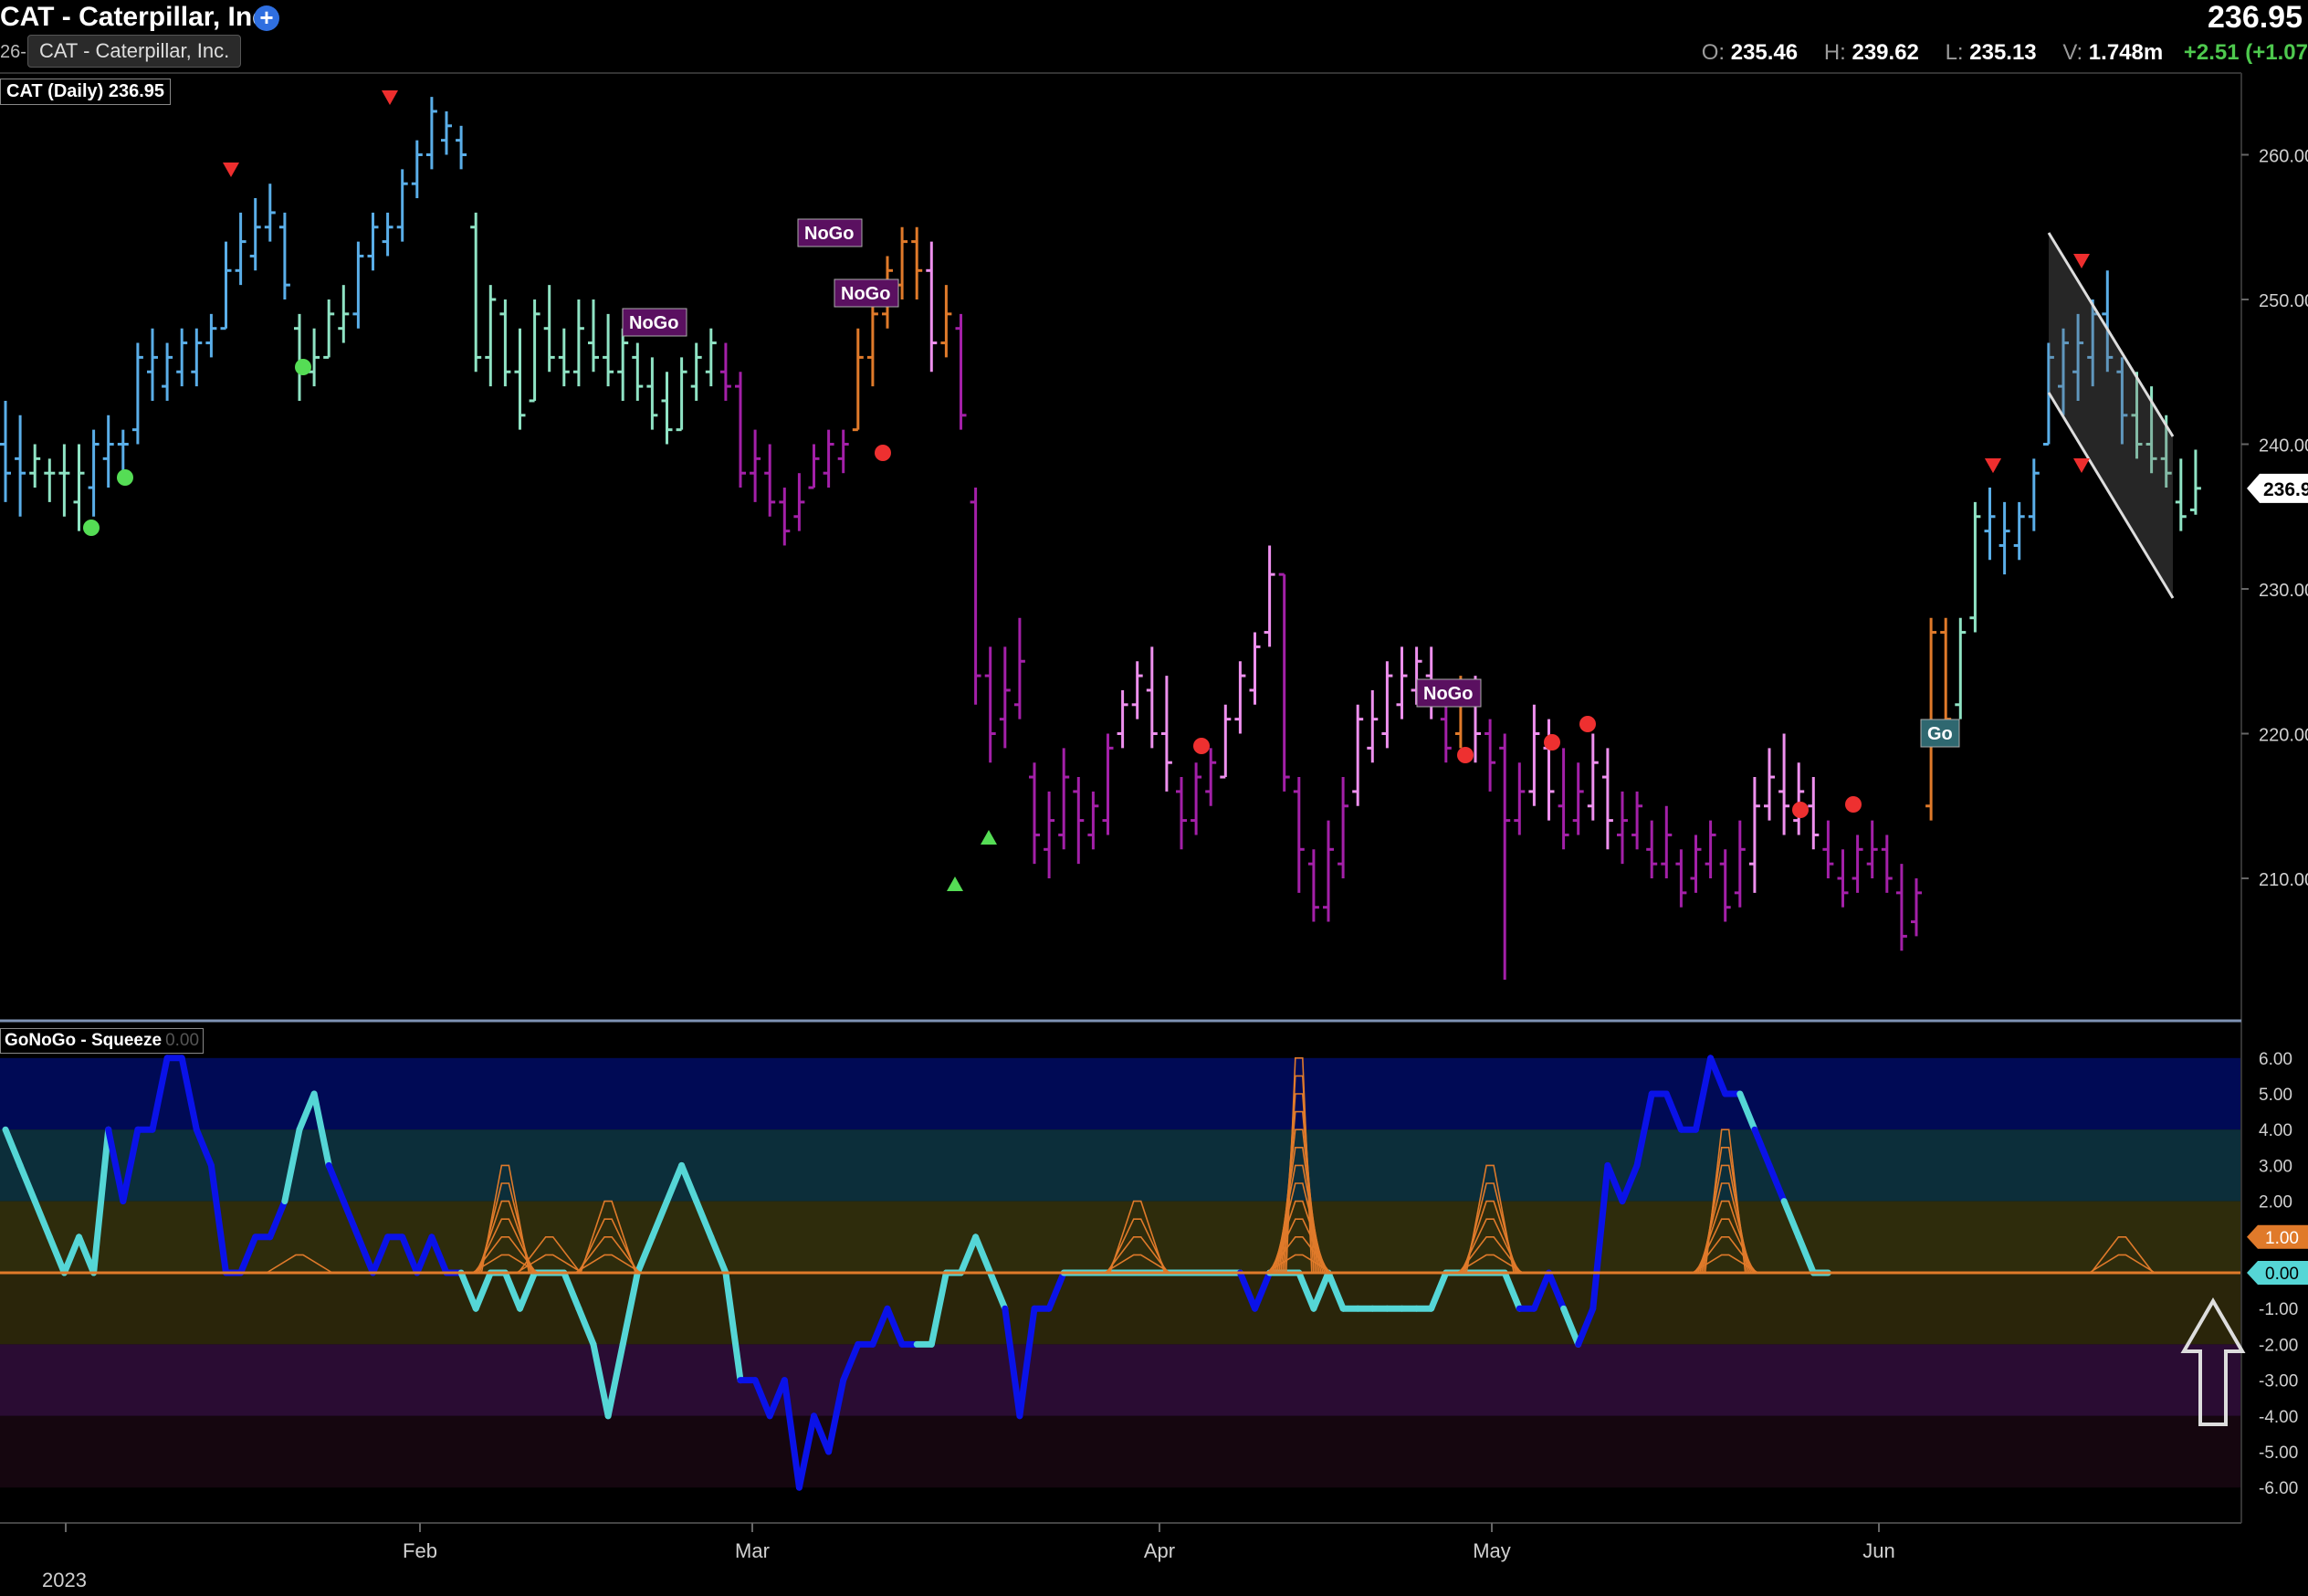 The height and width of the screenshot is (1596, 2308). What do you see at coordinates (1878, 1550) in the screenshot?
I see `x-tick-label: Jun` at bounding box center [1878, 1550].